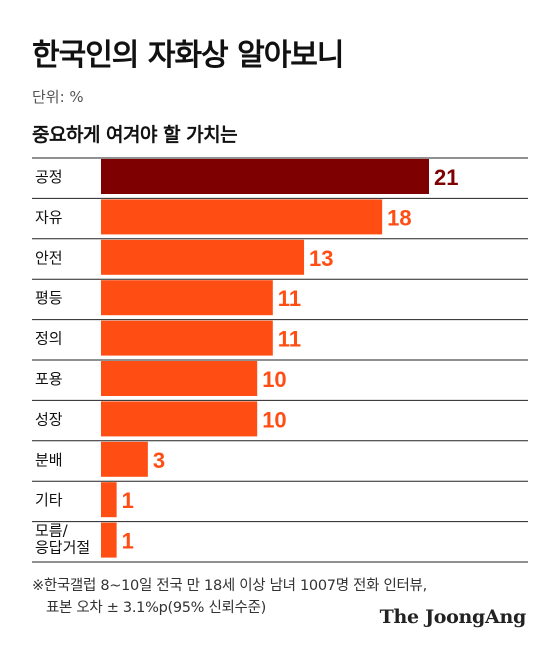 Image resolution: width=560 pixels, height=652 pixels. I want to click on category-label-9: 기타, so click(49, 500).